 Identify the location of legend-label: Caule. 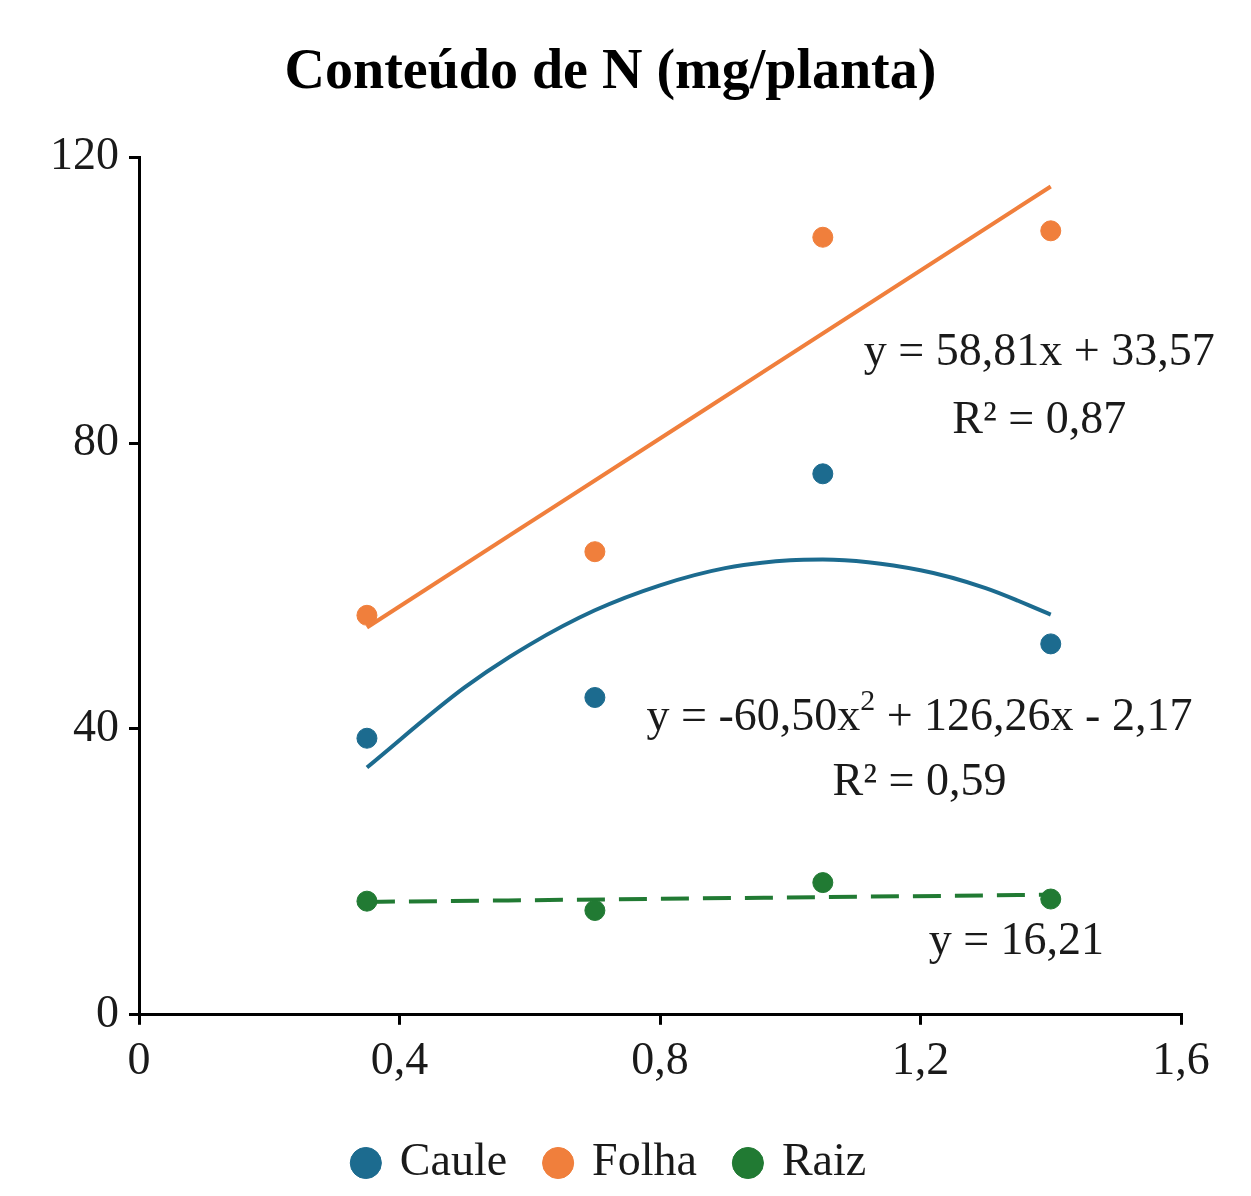
(453, 1160).